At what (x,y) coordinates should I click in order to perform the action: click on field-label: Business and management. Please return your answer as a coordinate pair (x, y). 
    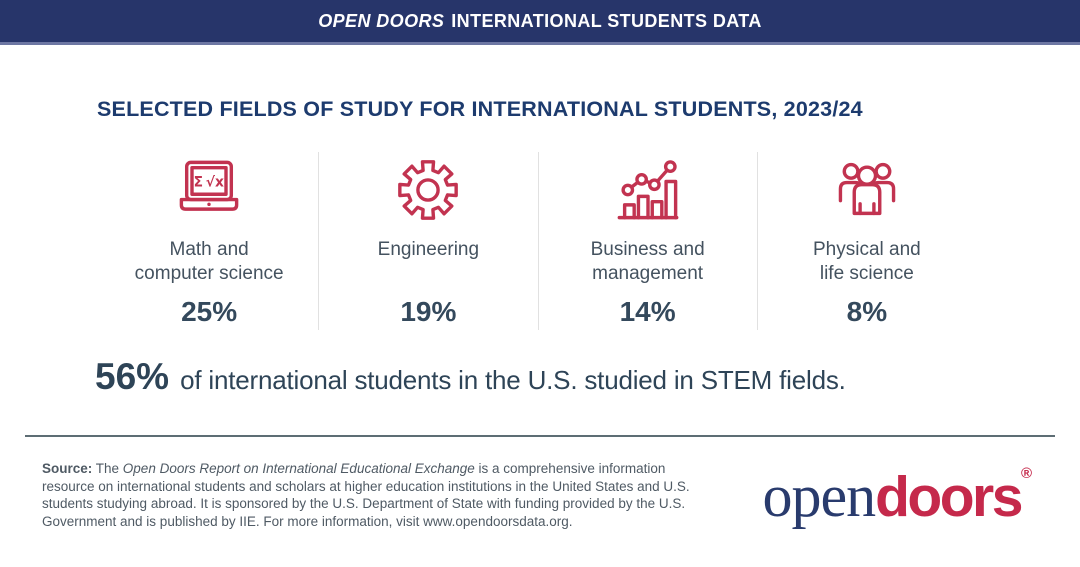
    Looking at the image, I should click on (647, 261).